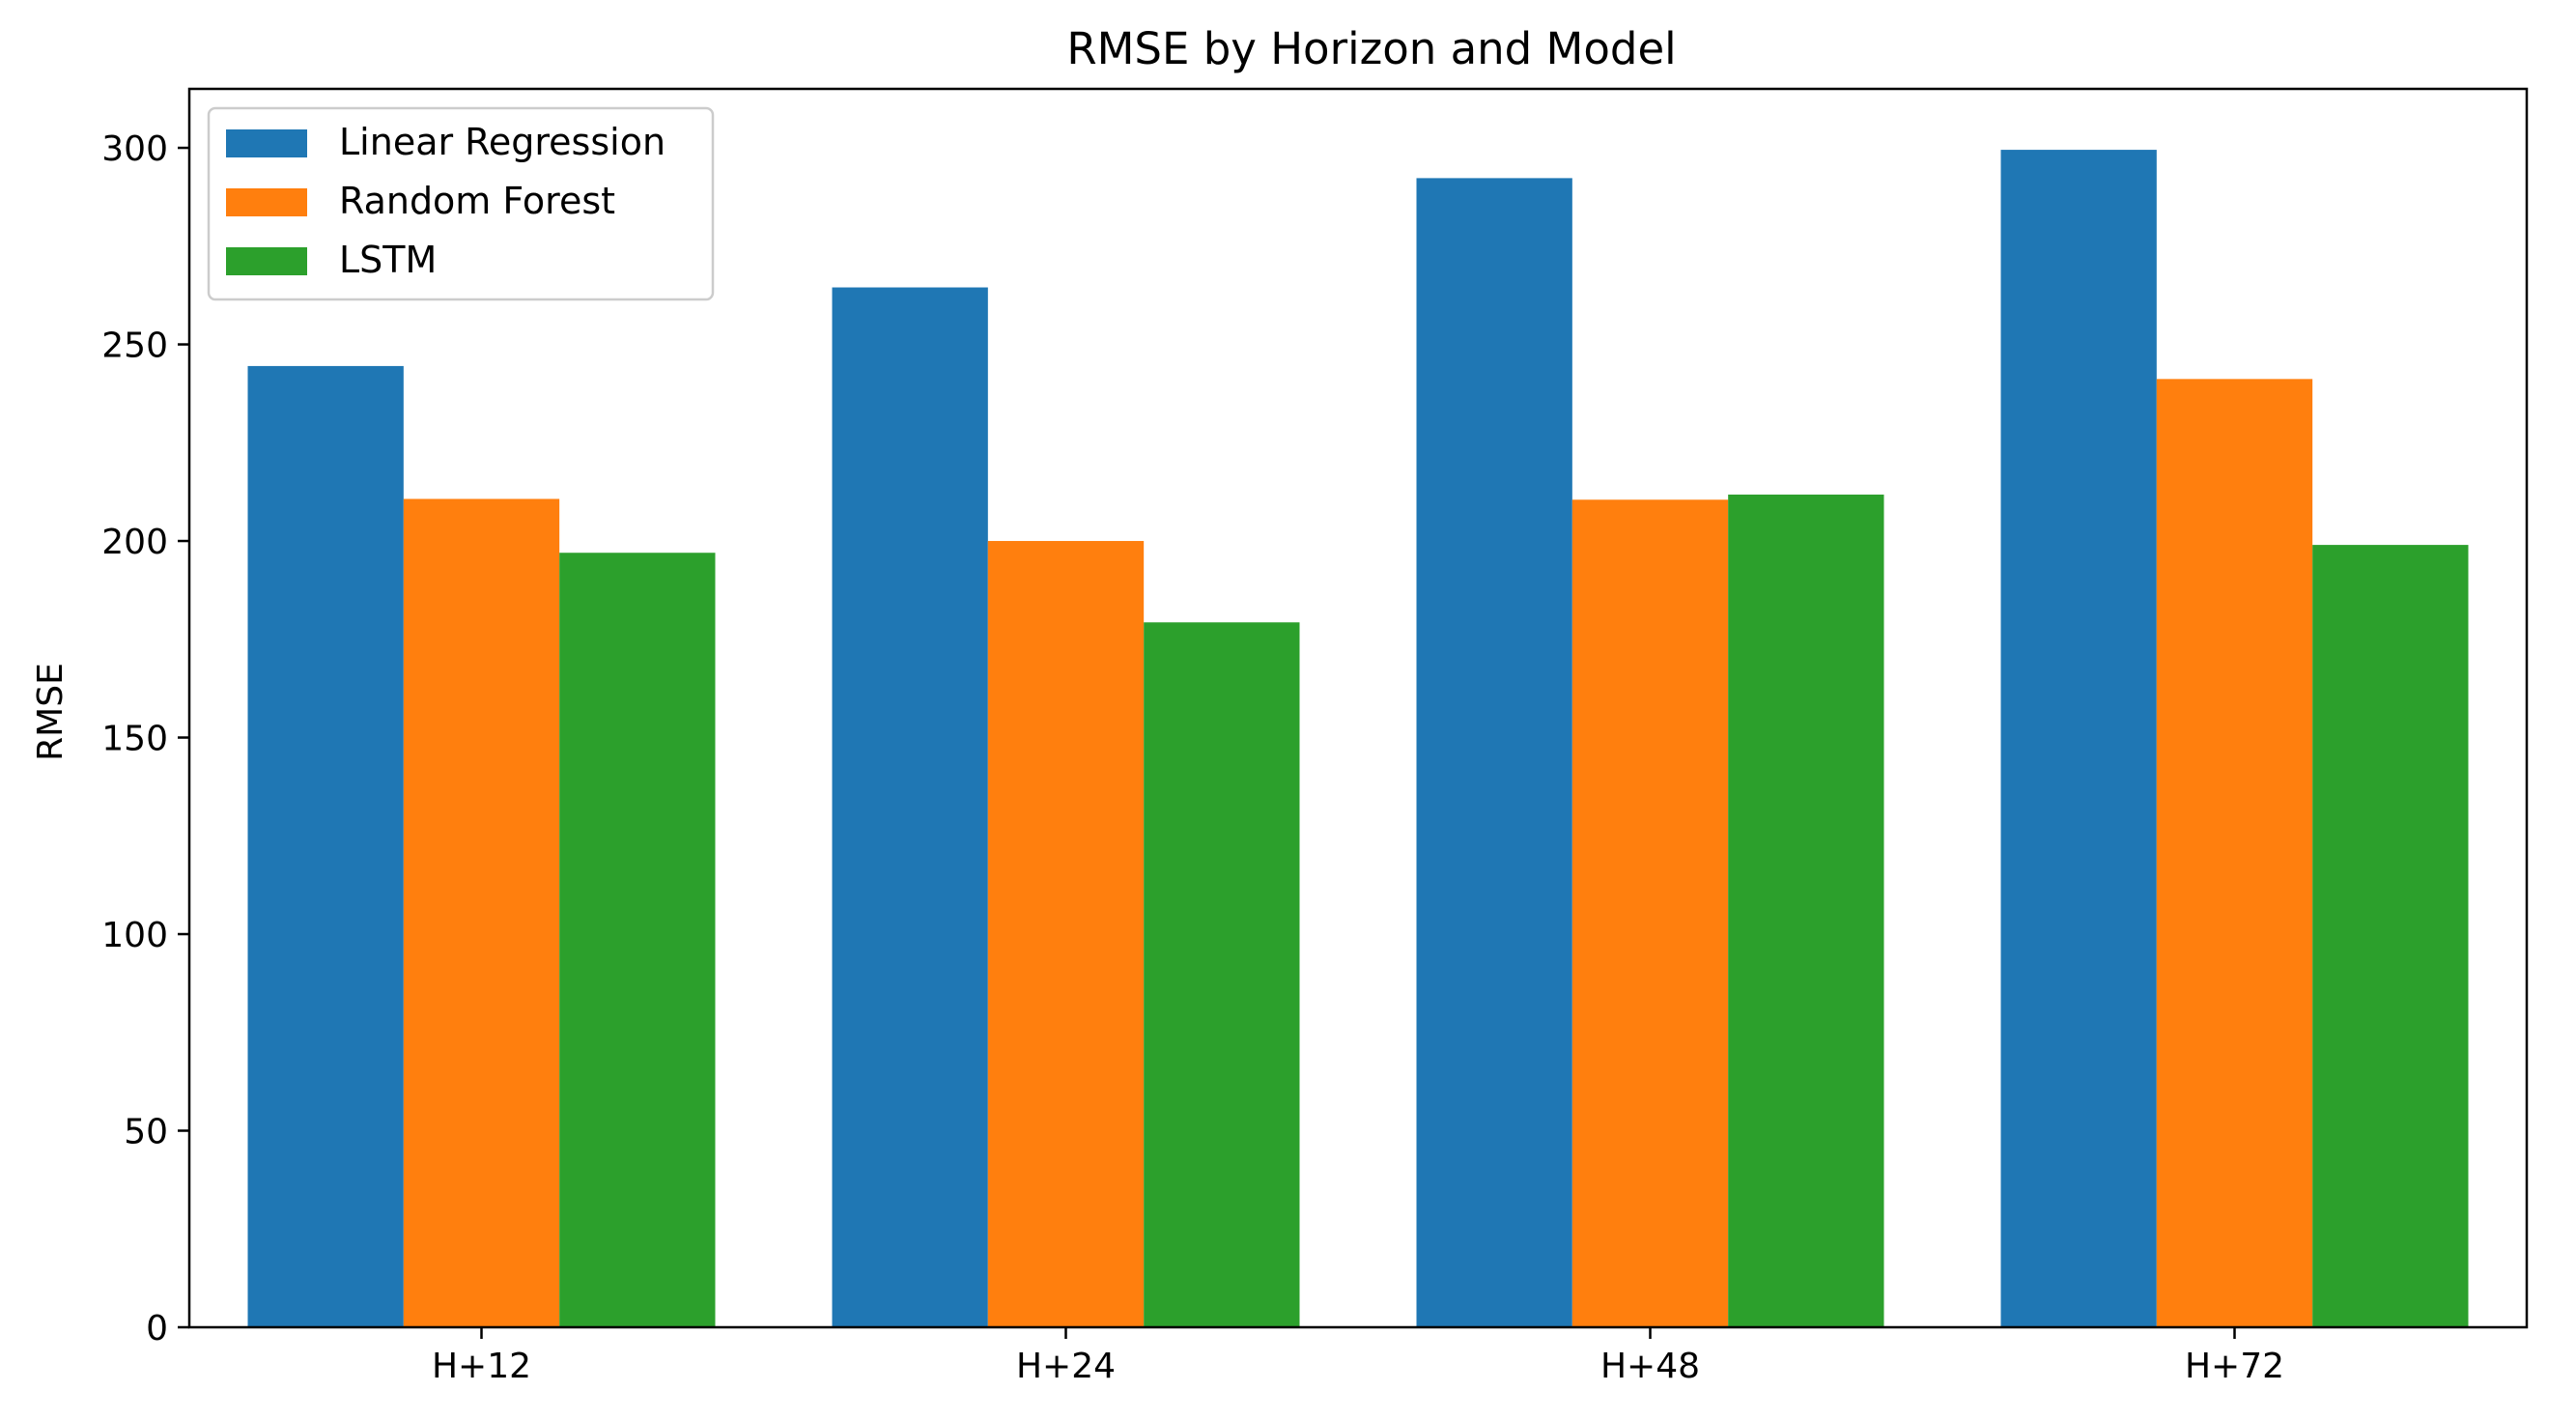 This screenshot has height=1420, width=2576. I want to click on legend-box, so click(461, 203).